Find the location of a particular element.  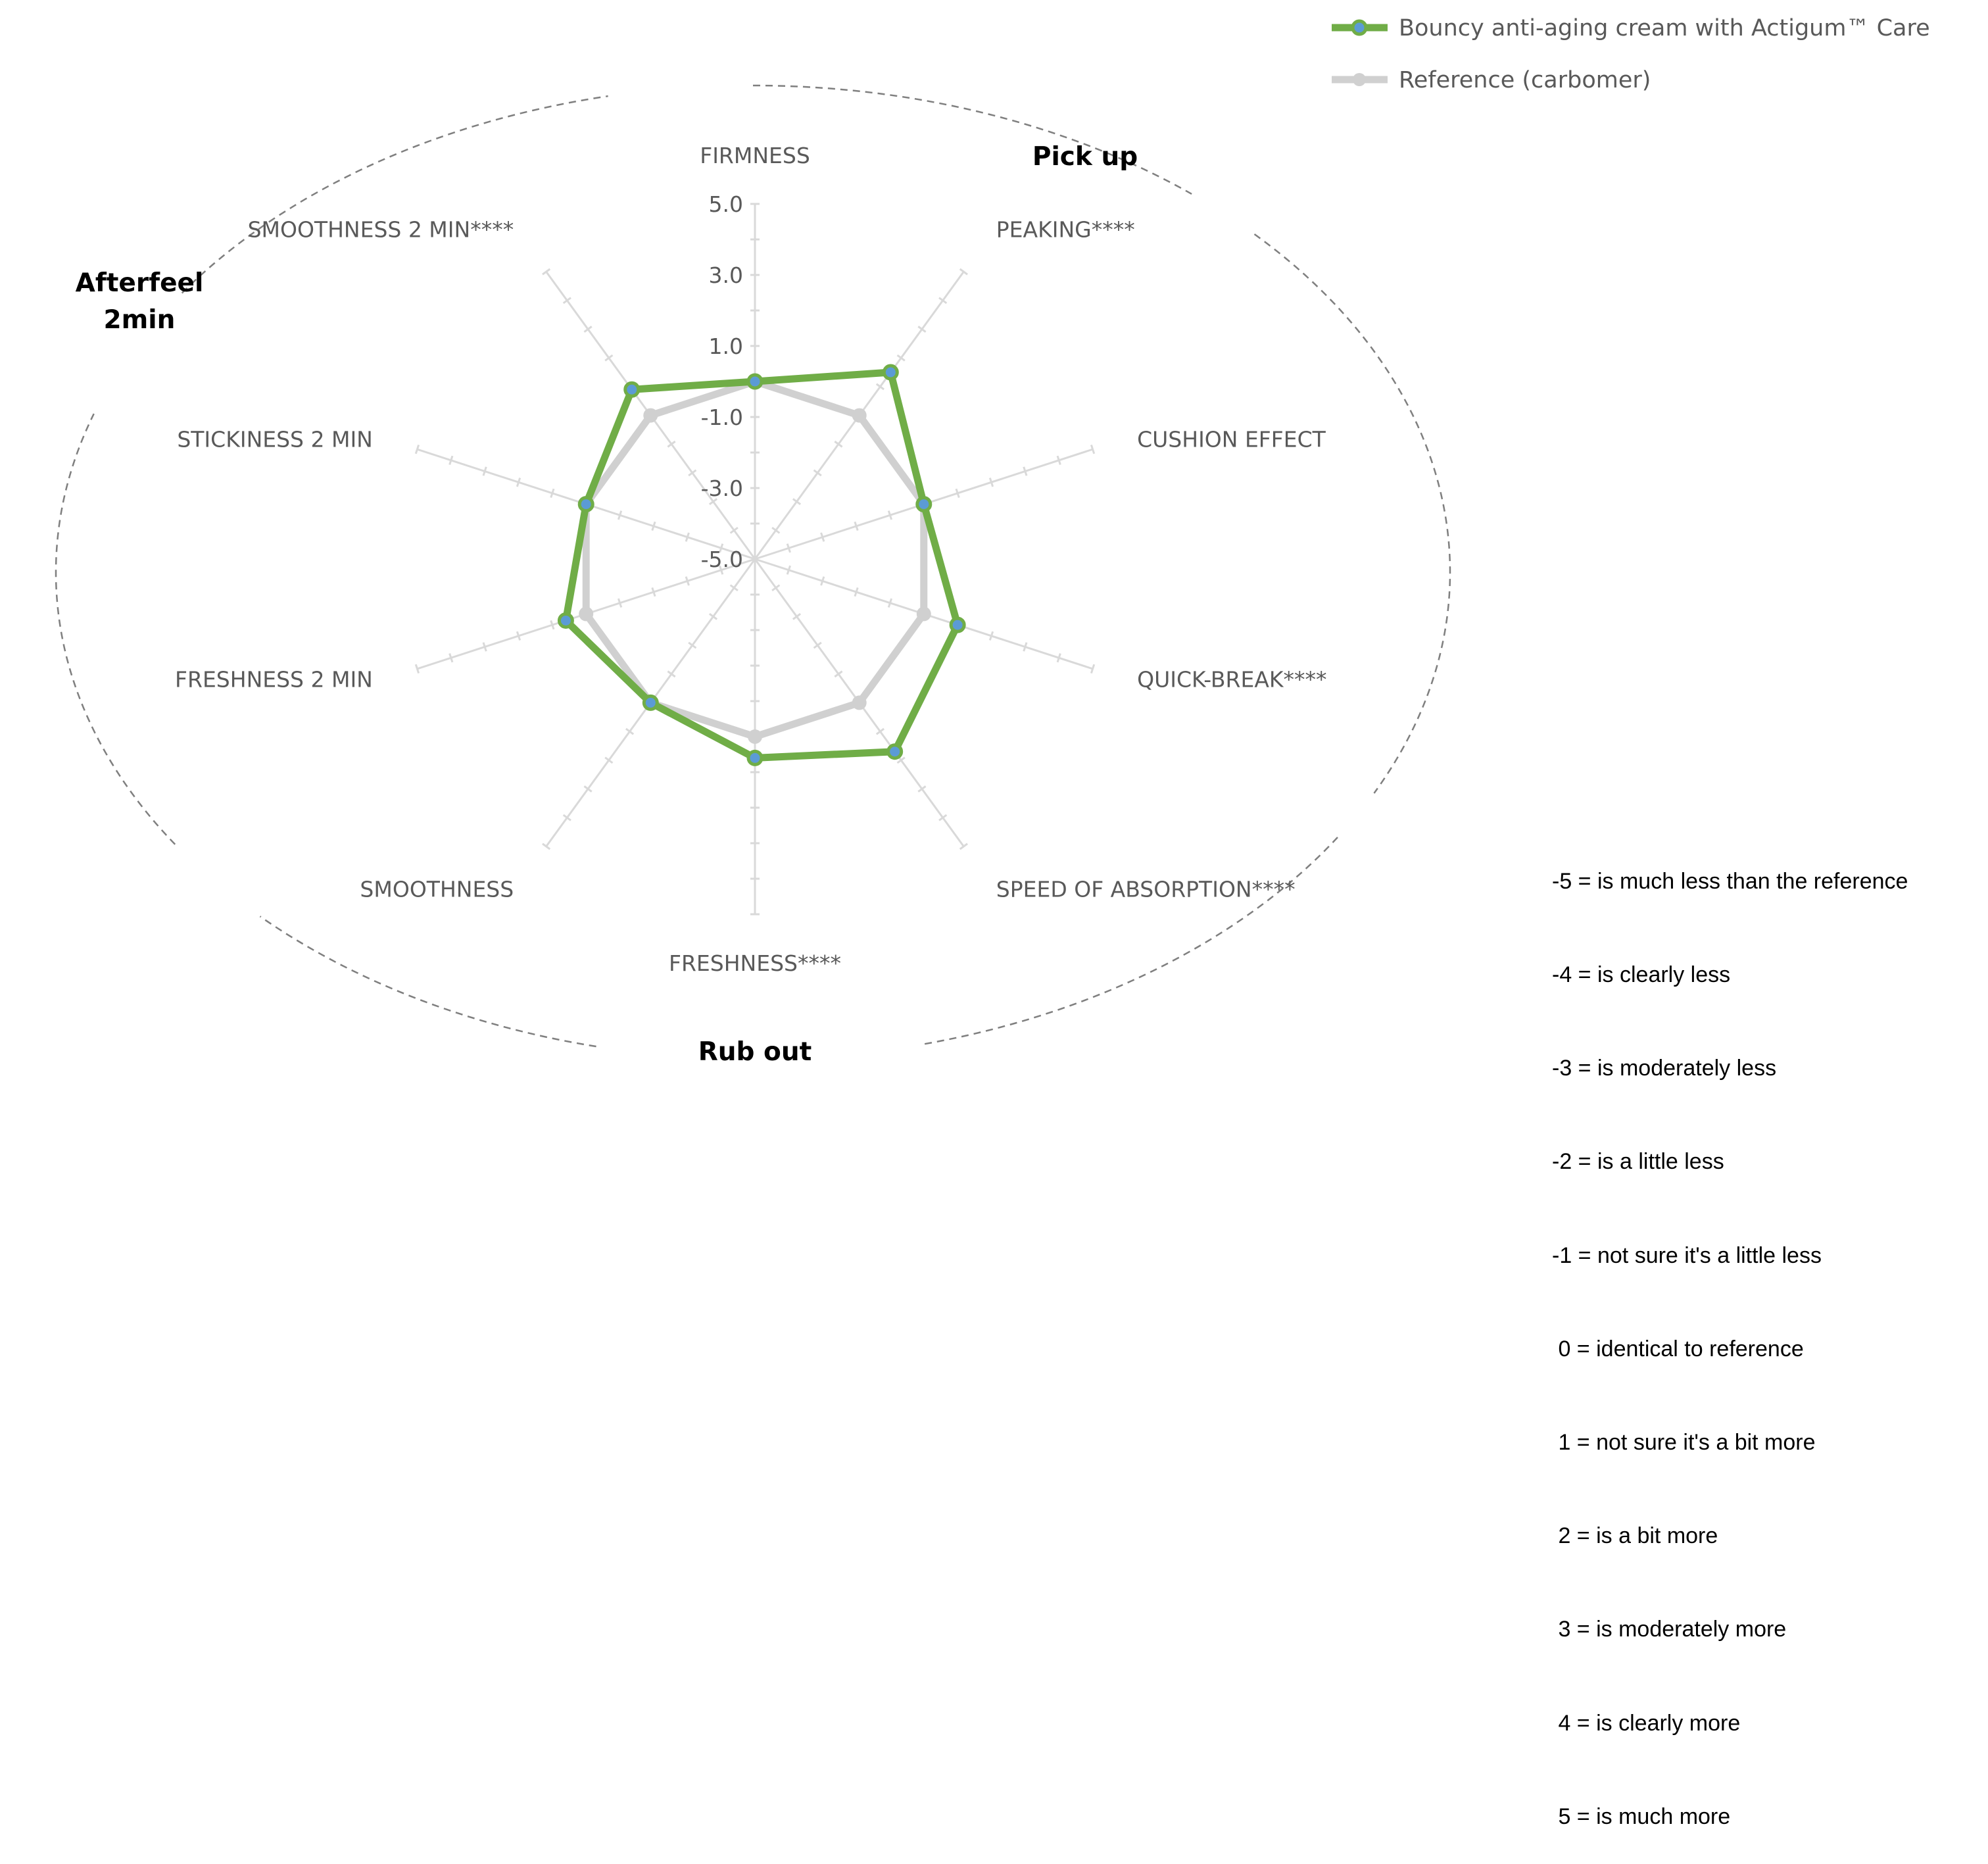

scale-key-line: 3 = is moderately more is located at coordinates (1670, 1629).